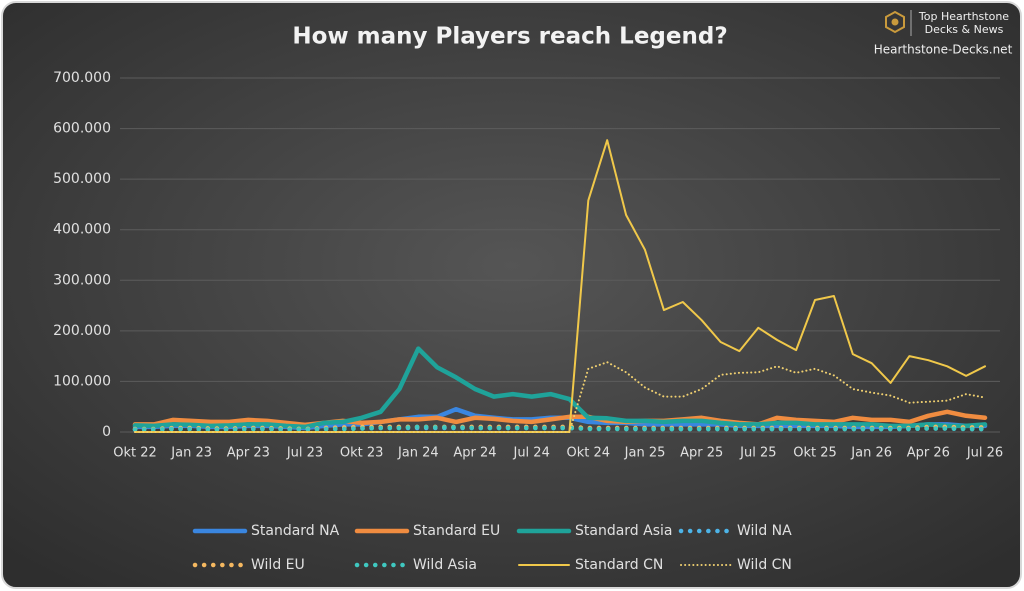  I want to click on x-tick-label: Jan 24, so click(418, 453).